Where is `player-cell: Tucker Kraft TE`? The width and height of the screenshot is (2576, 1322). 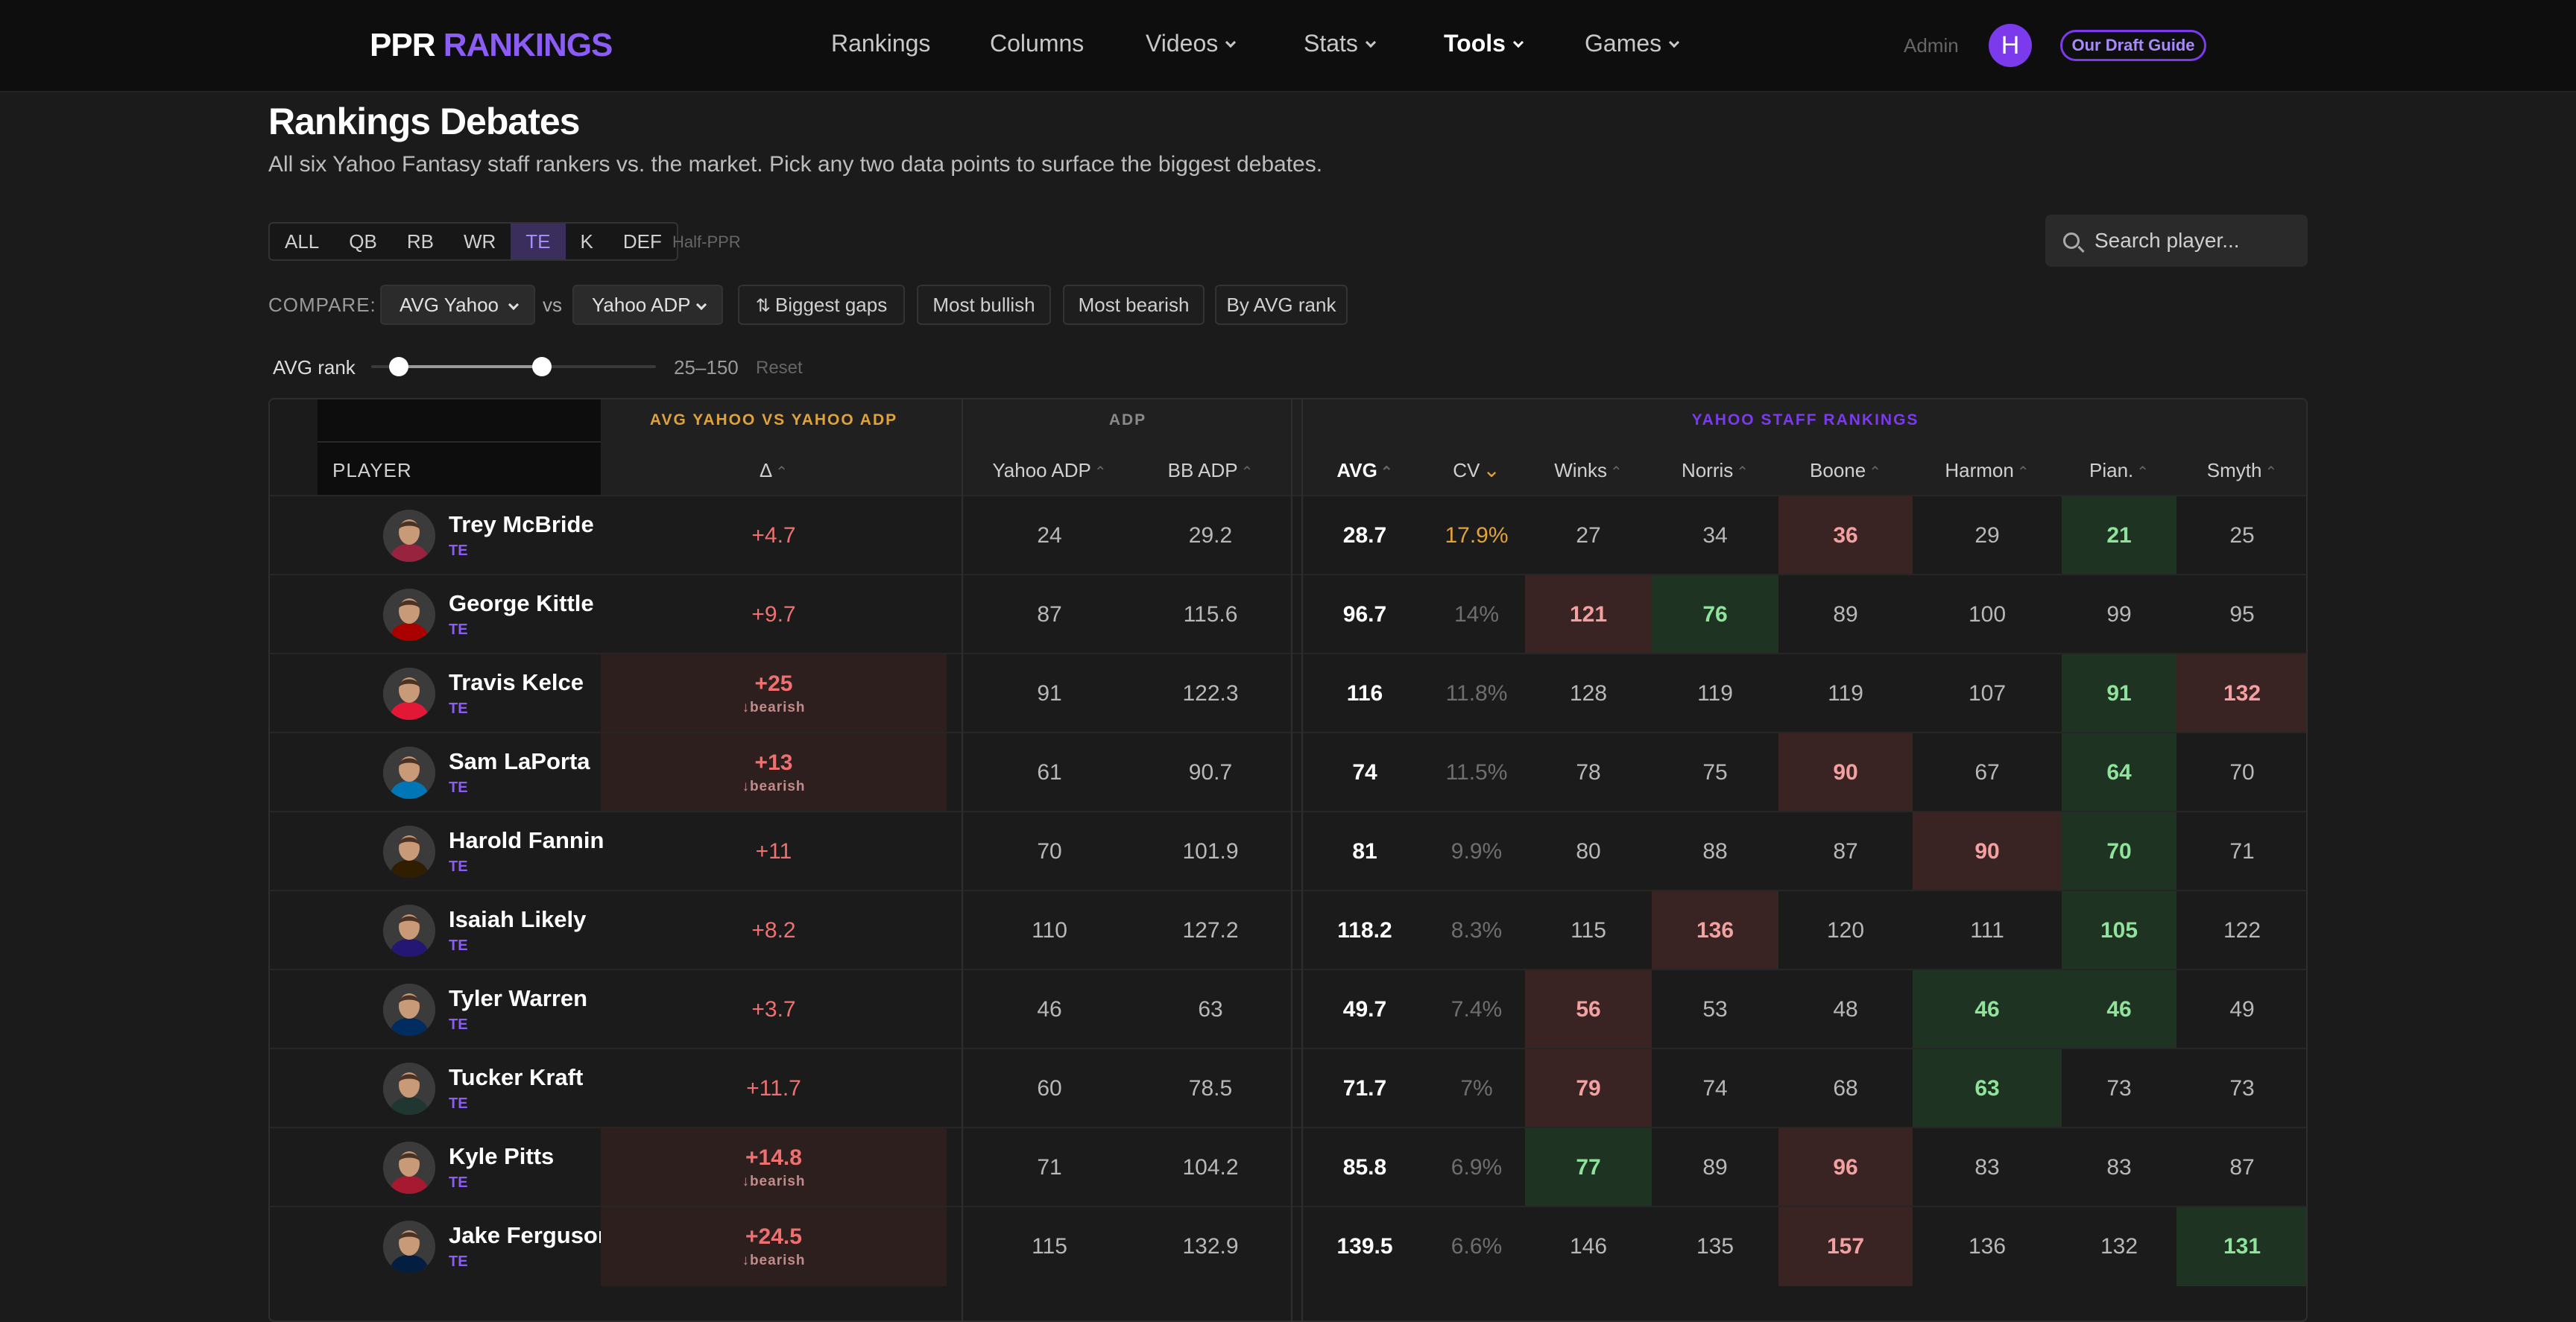
player-cell: Tucker Kraft TE is located at coordinates (460, 1088).